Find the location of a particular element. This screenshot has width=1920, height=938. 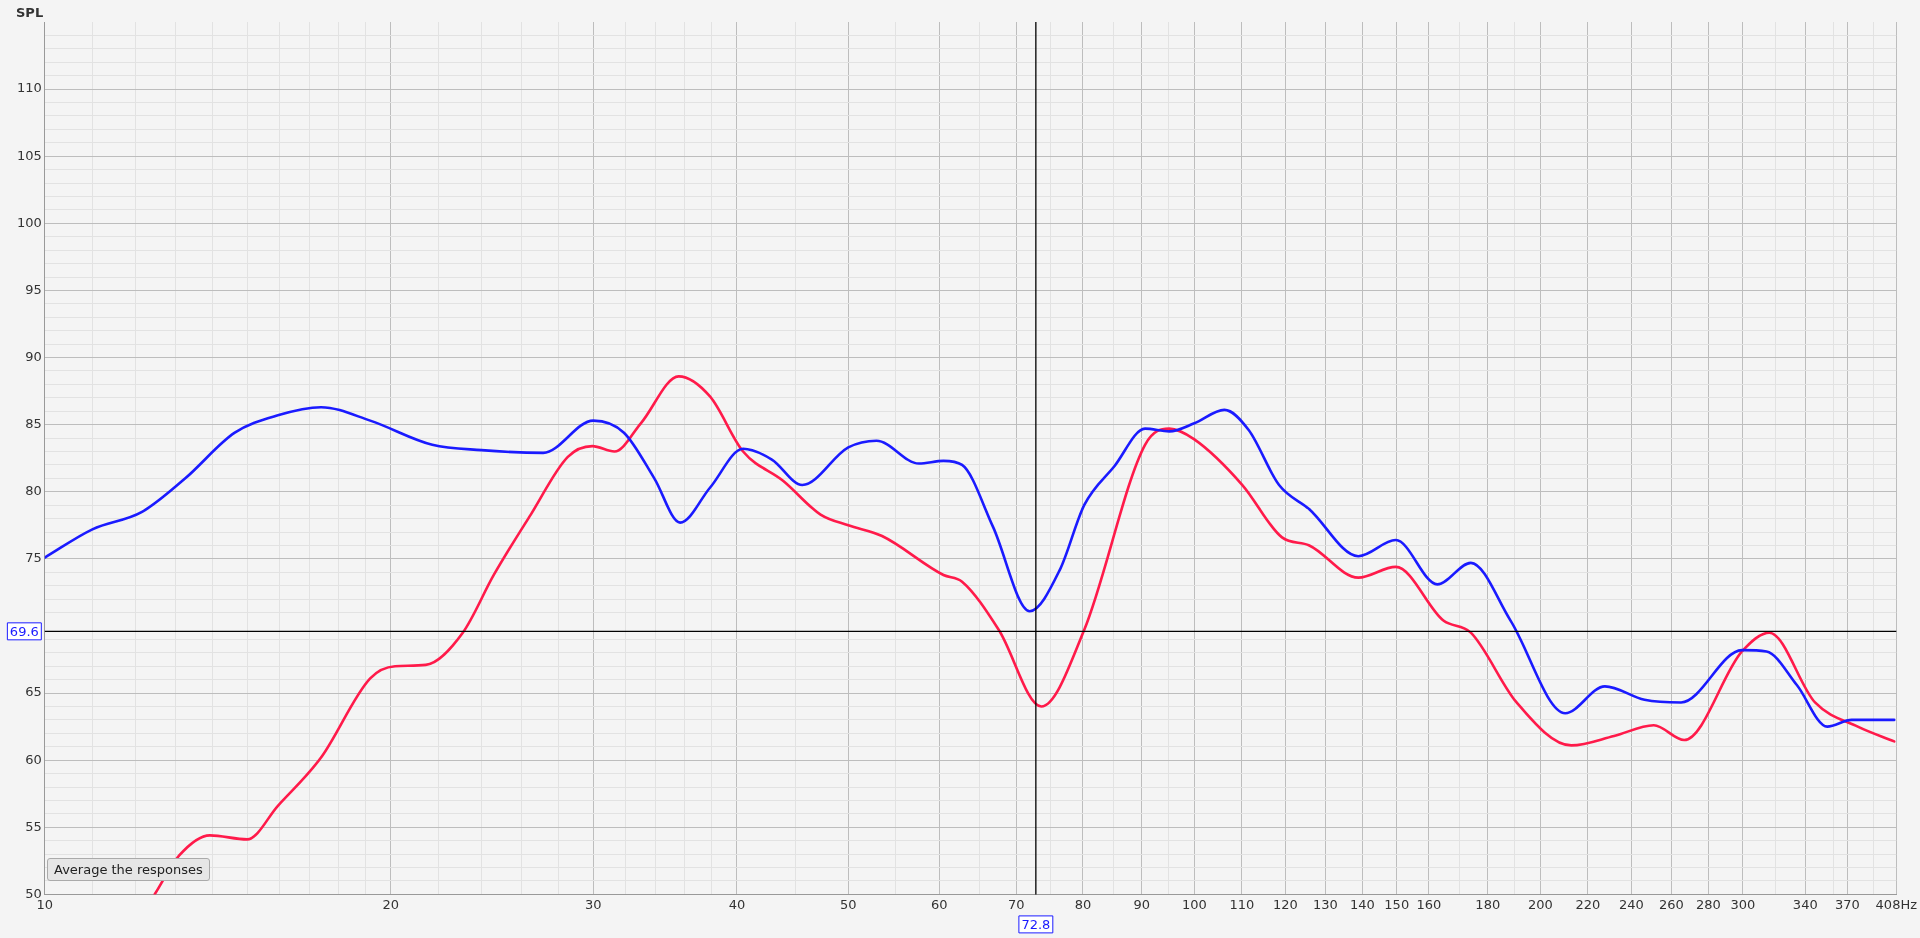

x-tick-label: 110 is located at coordinates (1242, 904).